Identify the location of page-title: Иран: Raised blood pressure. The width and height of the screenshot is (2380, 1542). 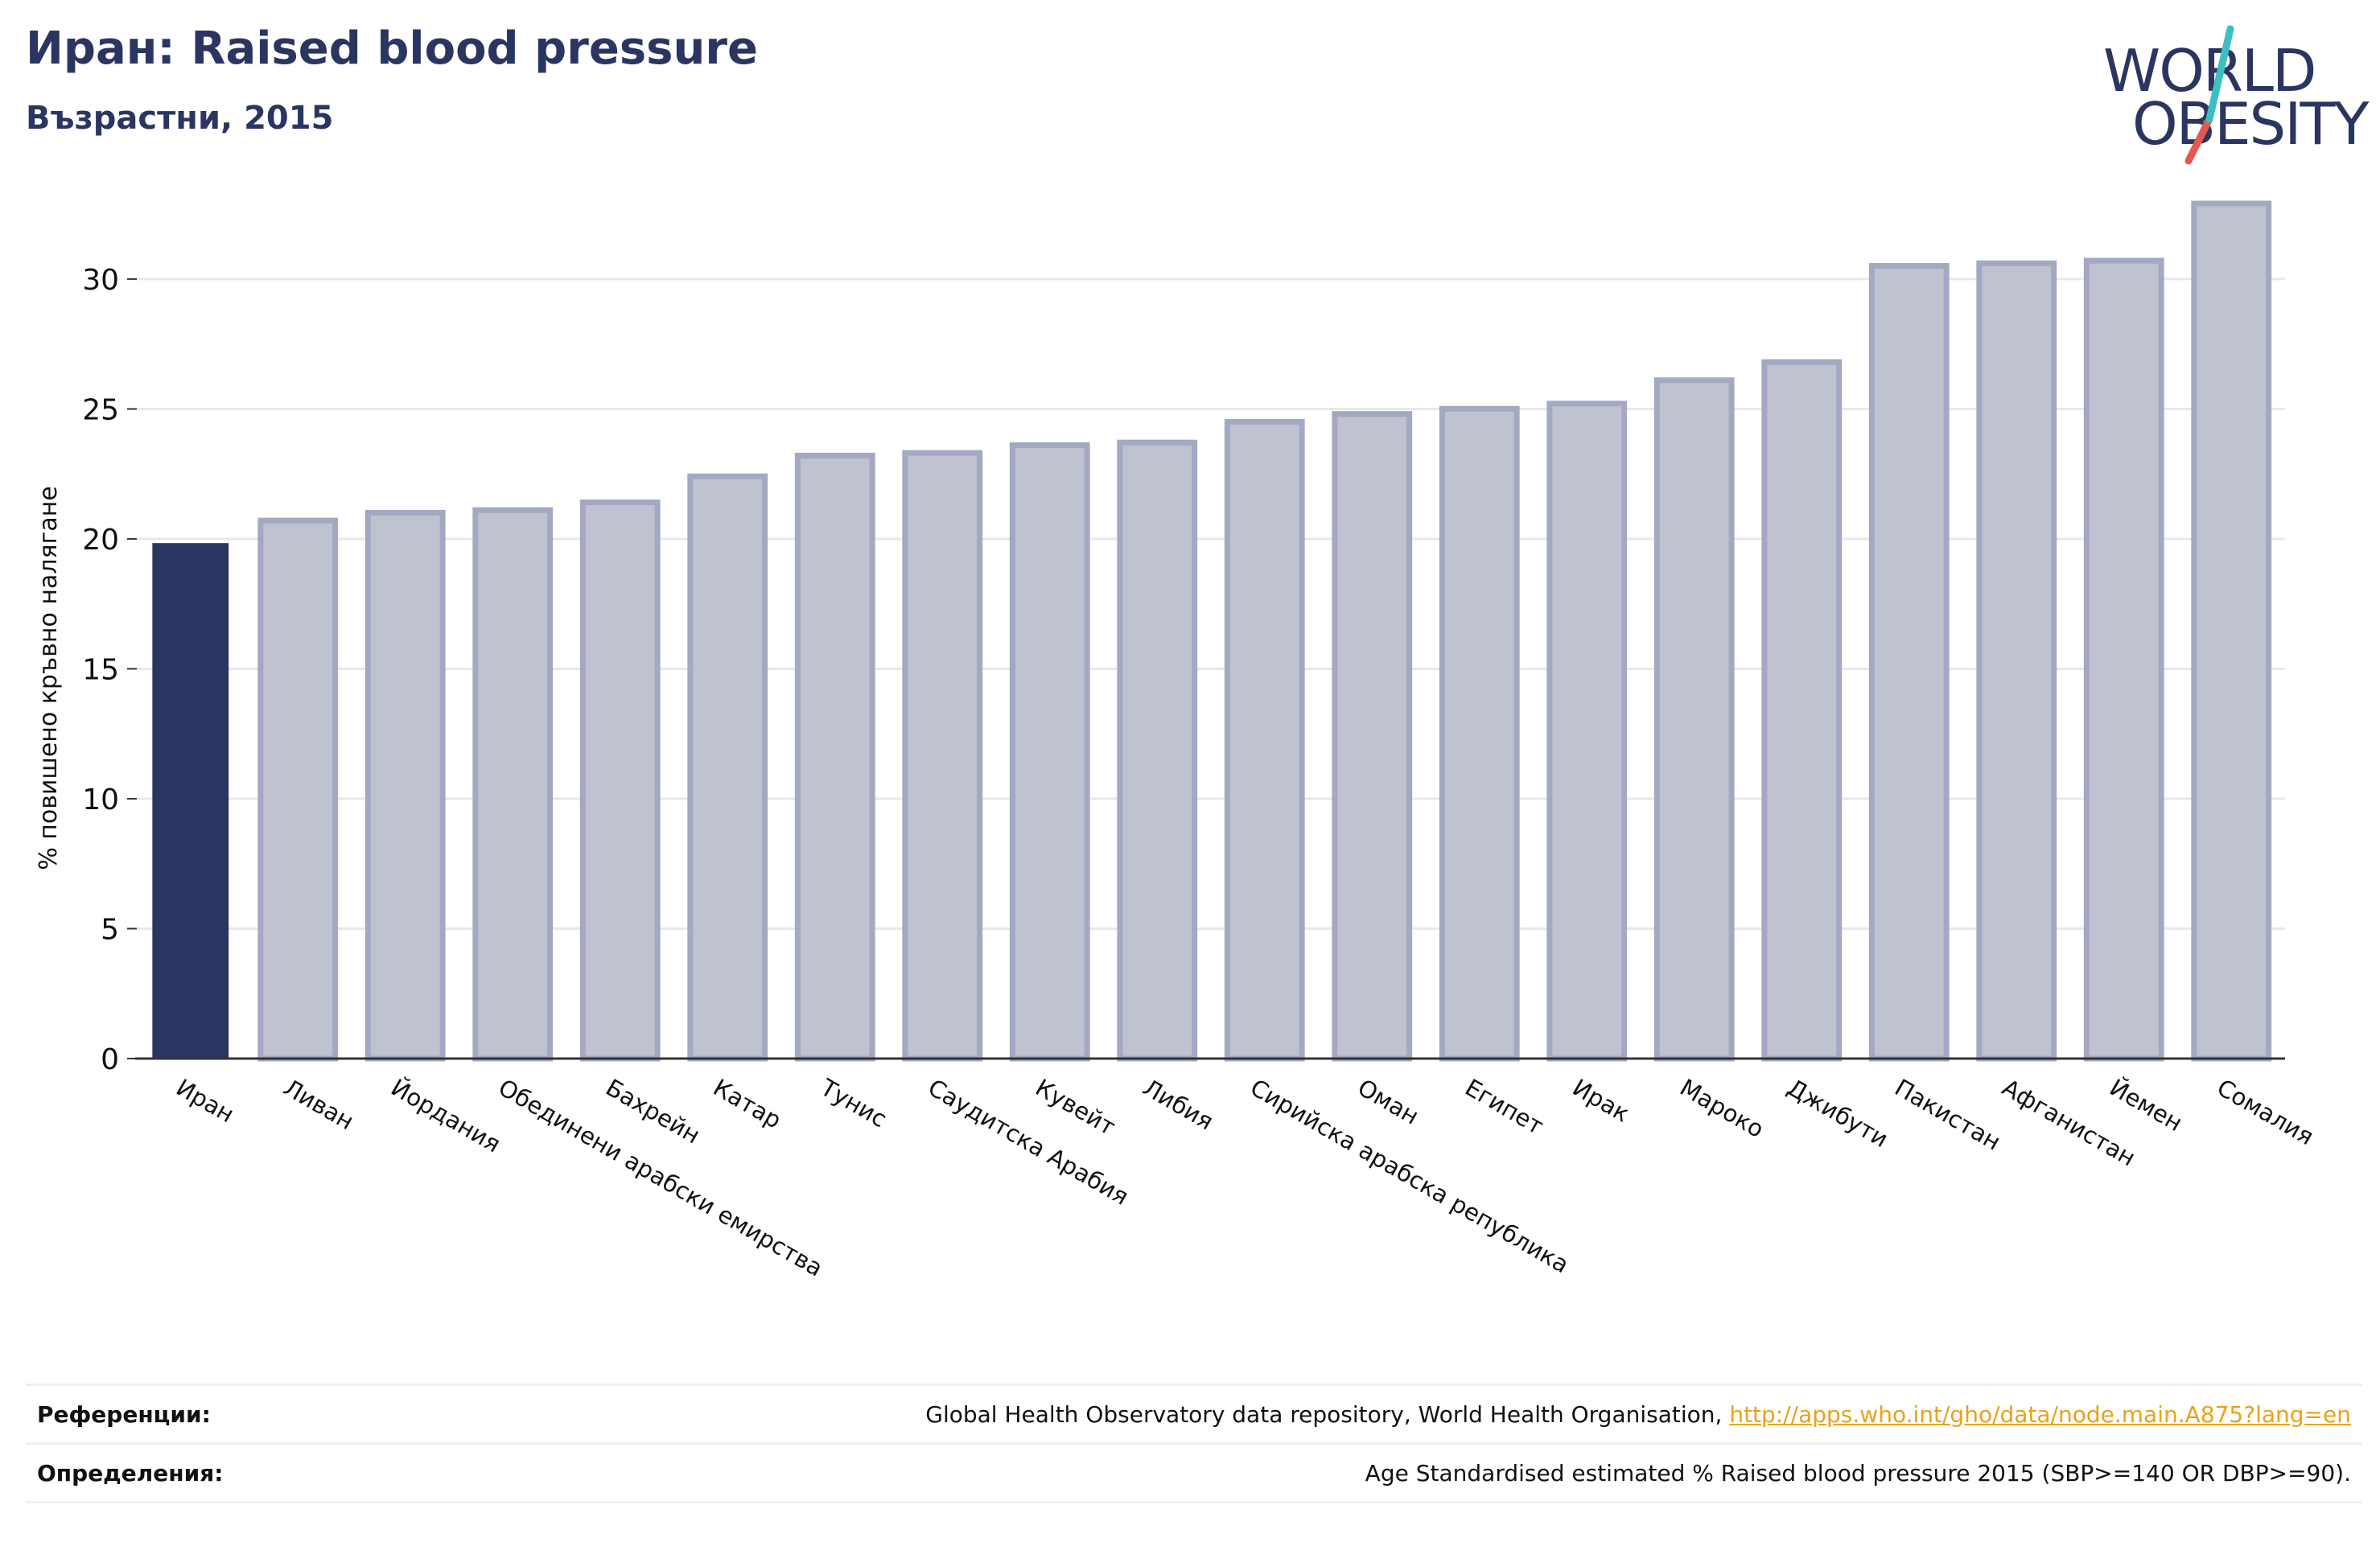
(392, 49).